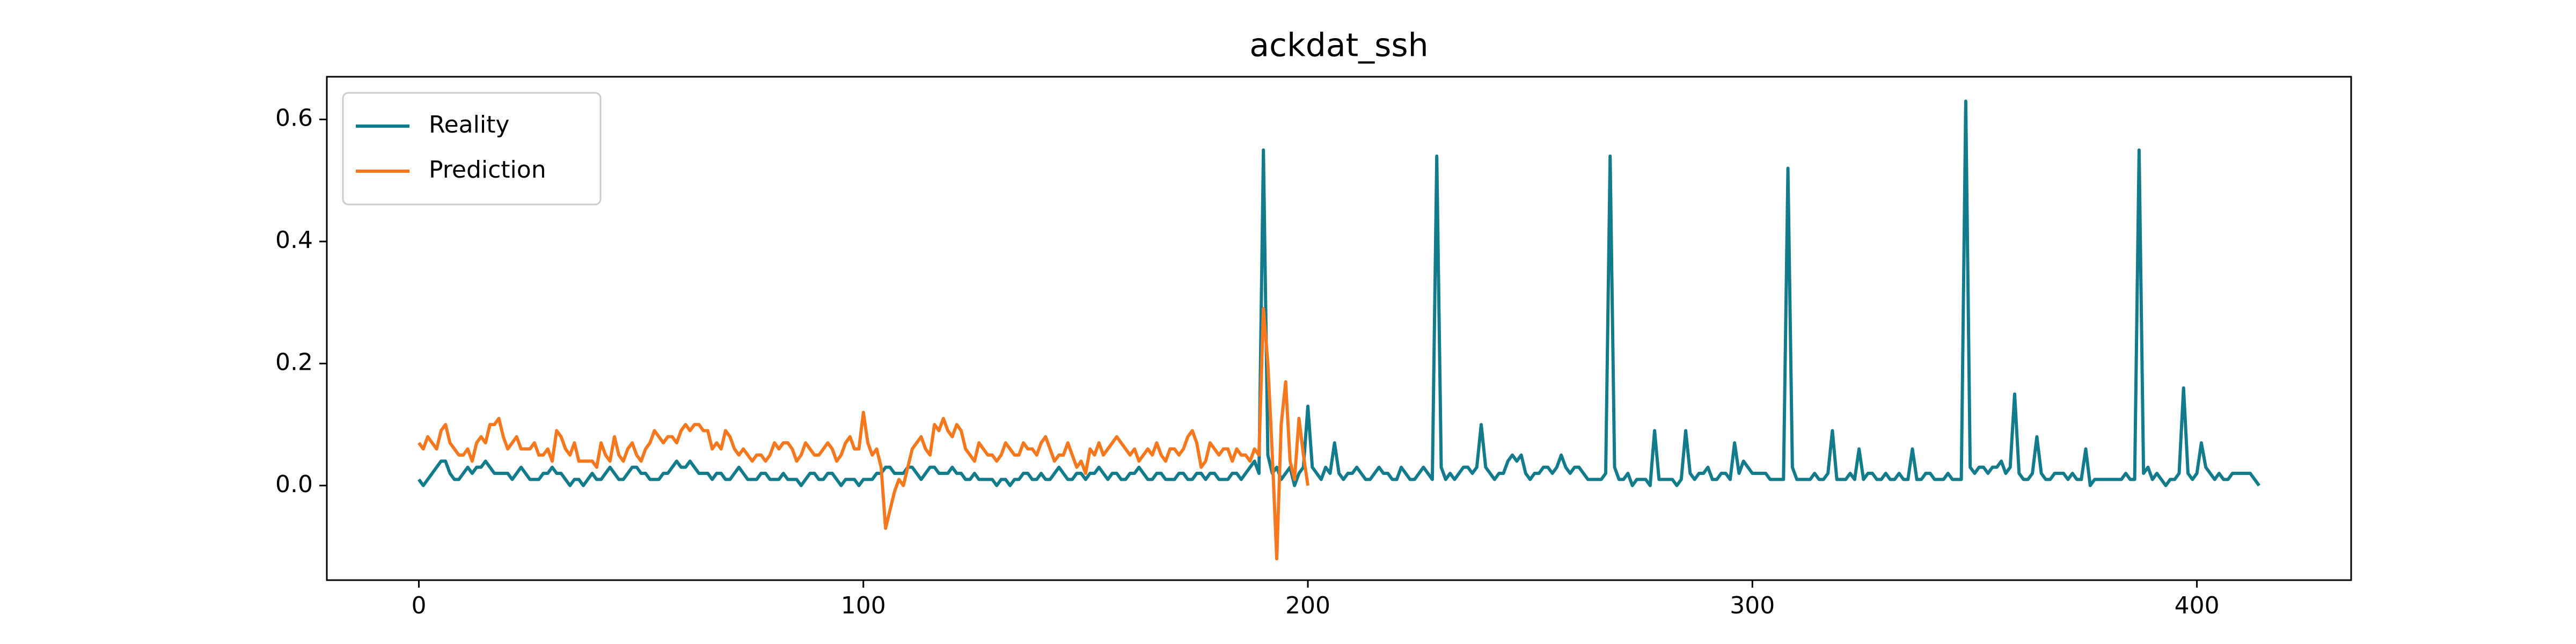 This screenshot has height=644, width=2576. I want to click on y-tick-label: 0.0, so click(294, 484).